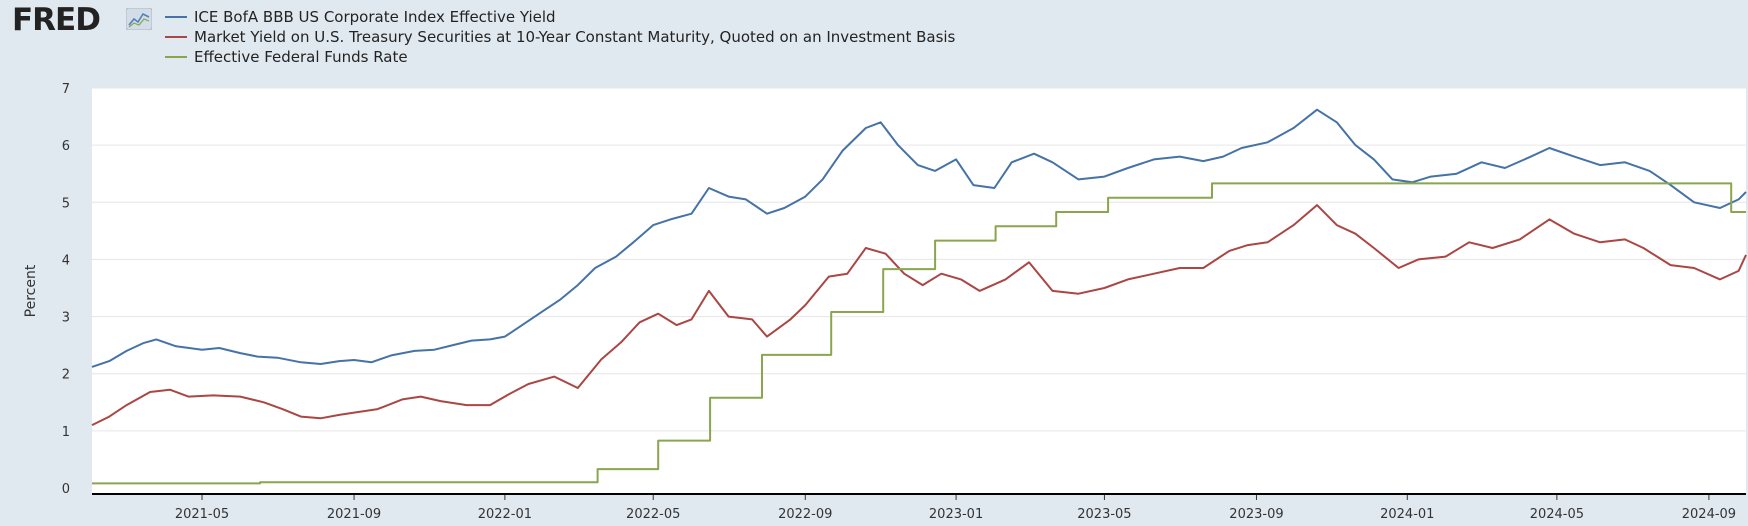  I want to click on fred-logo-text: FRED, so click(56, 20).